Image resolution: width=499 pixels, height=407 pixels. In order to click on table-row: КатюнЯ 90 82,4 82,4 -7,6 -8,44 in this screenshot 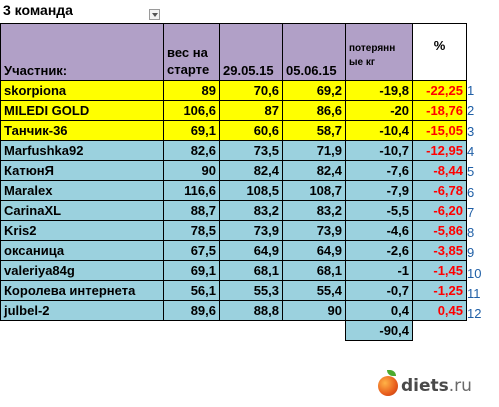, I will do `click(233, 170)`.